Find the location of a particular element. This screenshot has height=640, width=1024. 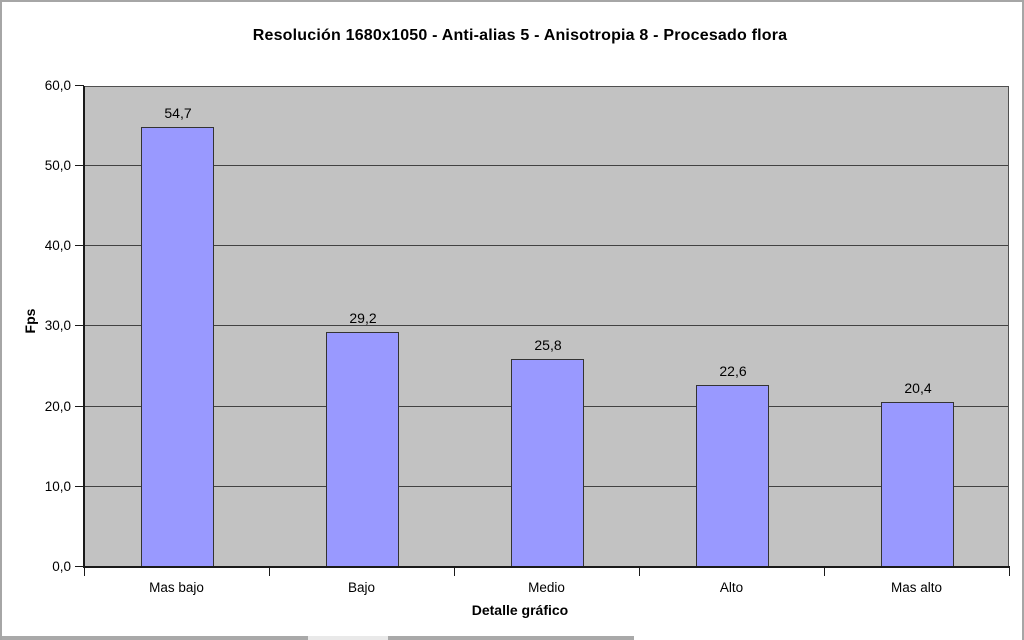

y-tick-label: 50,0 is located at coordinates (57, 165).